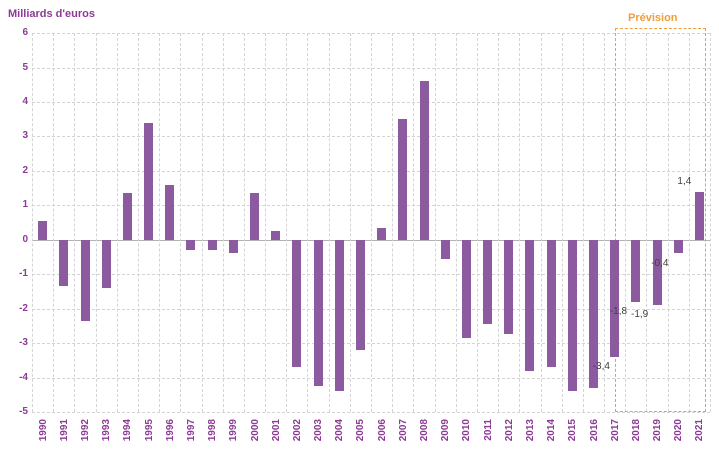 Image resolution: width=719 pixels, height=461 pixels. What do you see at coordinates (678, 246) in the screenshot?
I see `bar-2020` at bounding box center [678, 246].